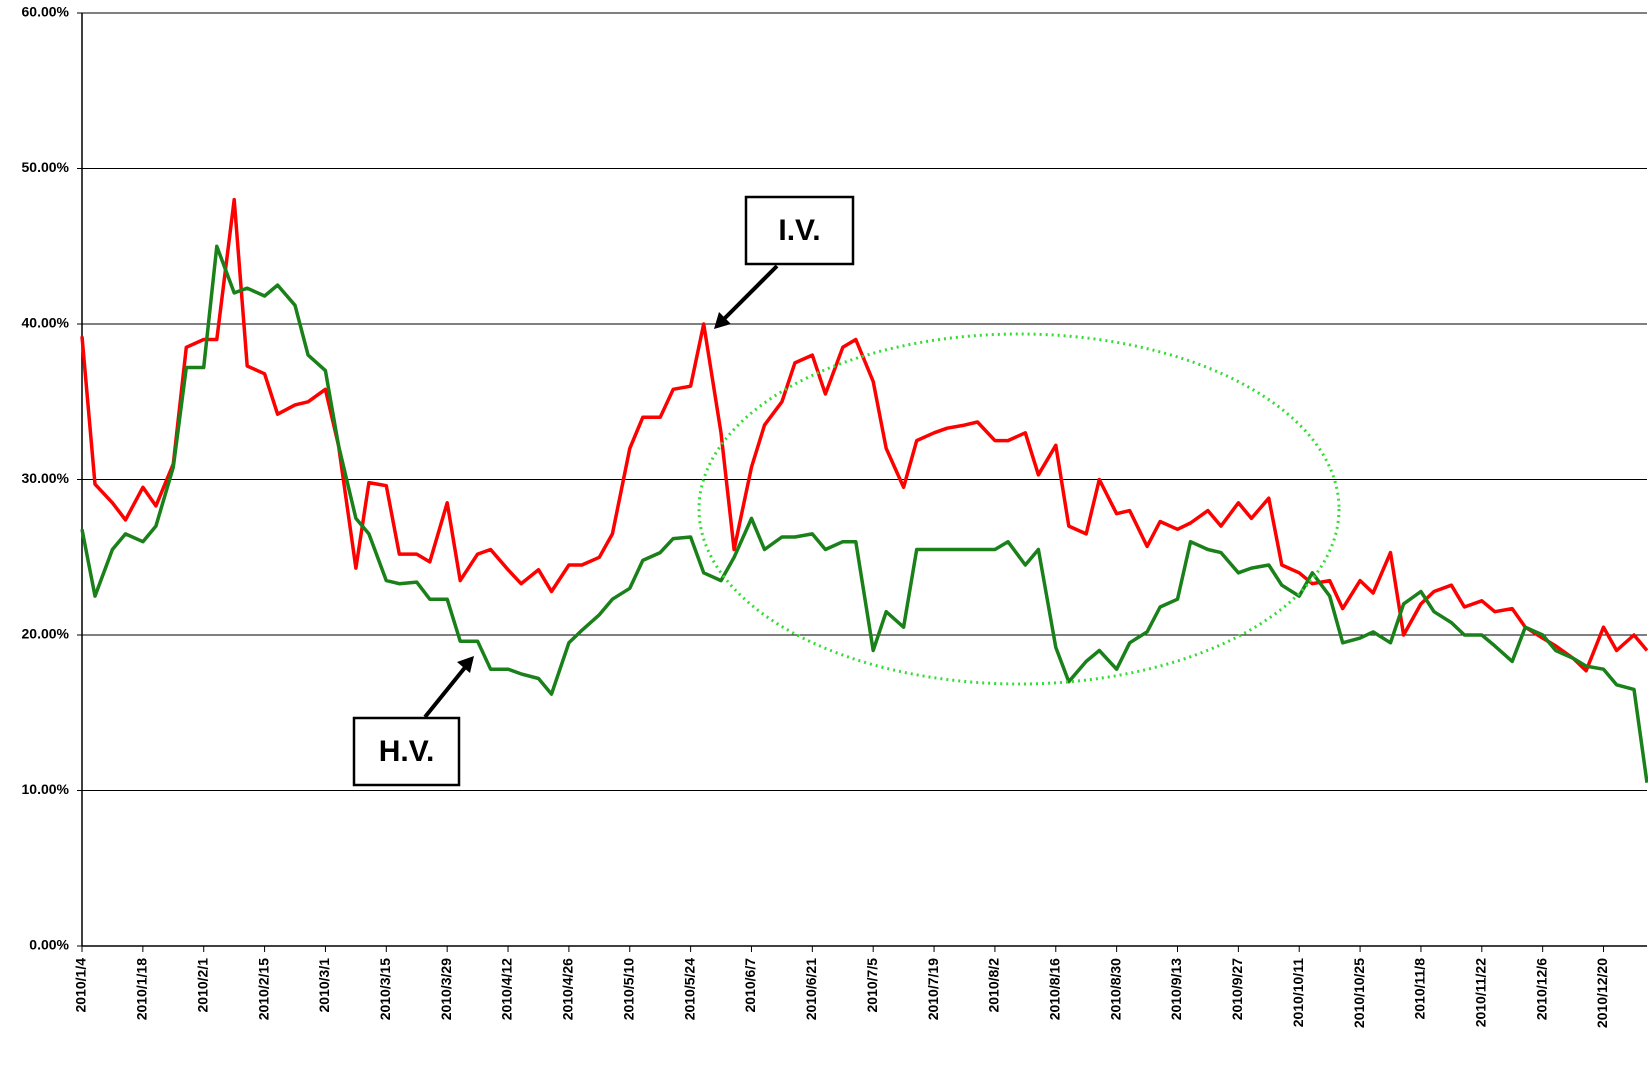 Image resolution: width=1648 pixels, height=1067 pixels. I want to click on x-tick-label: 2010/10/25, so click(1359, 993).